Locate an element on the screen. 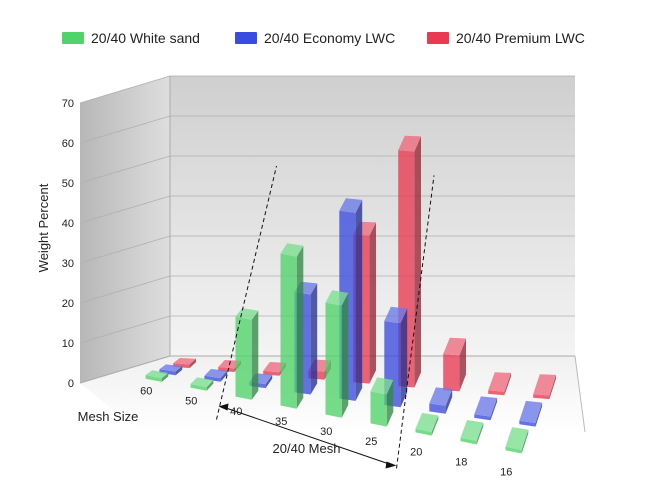  range-arrow is located at coordinates (307, 436).